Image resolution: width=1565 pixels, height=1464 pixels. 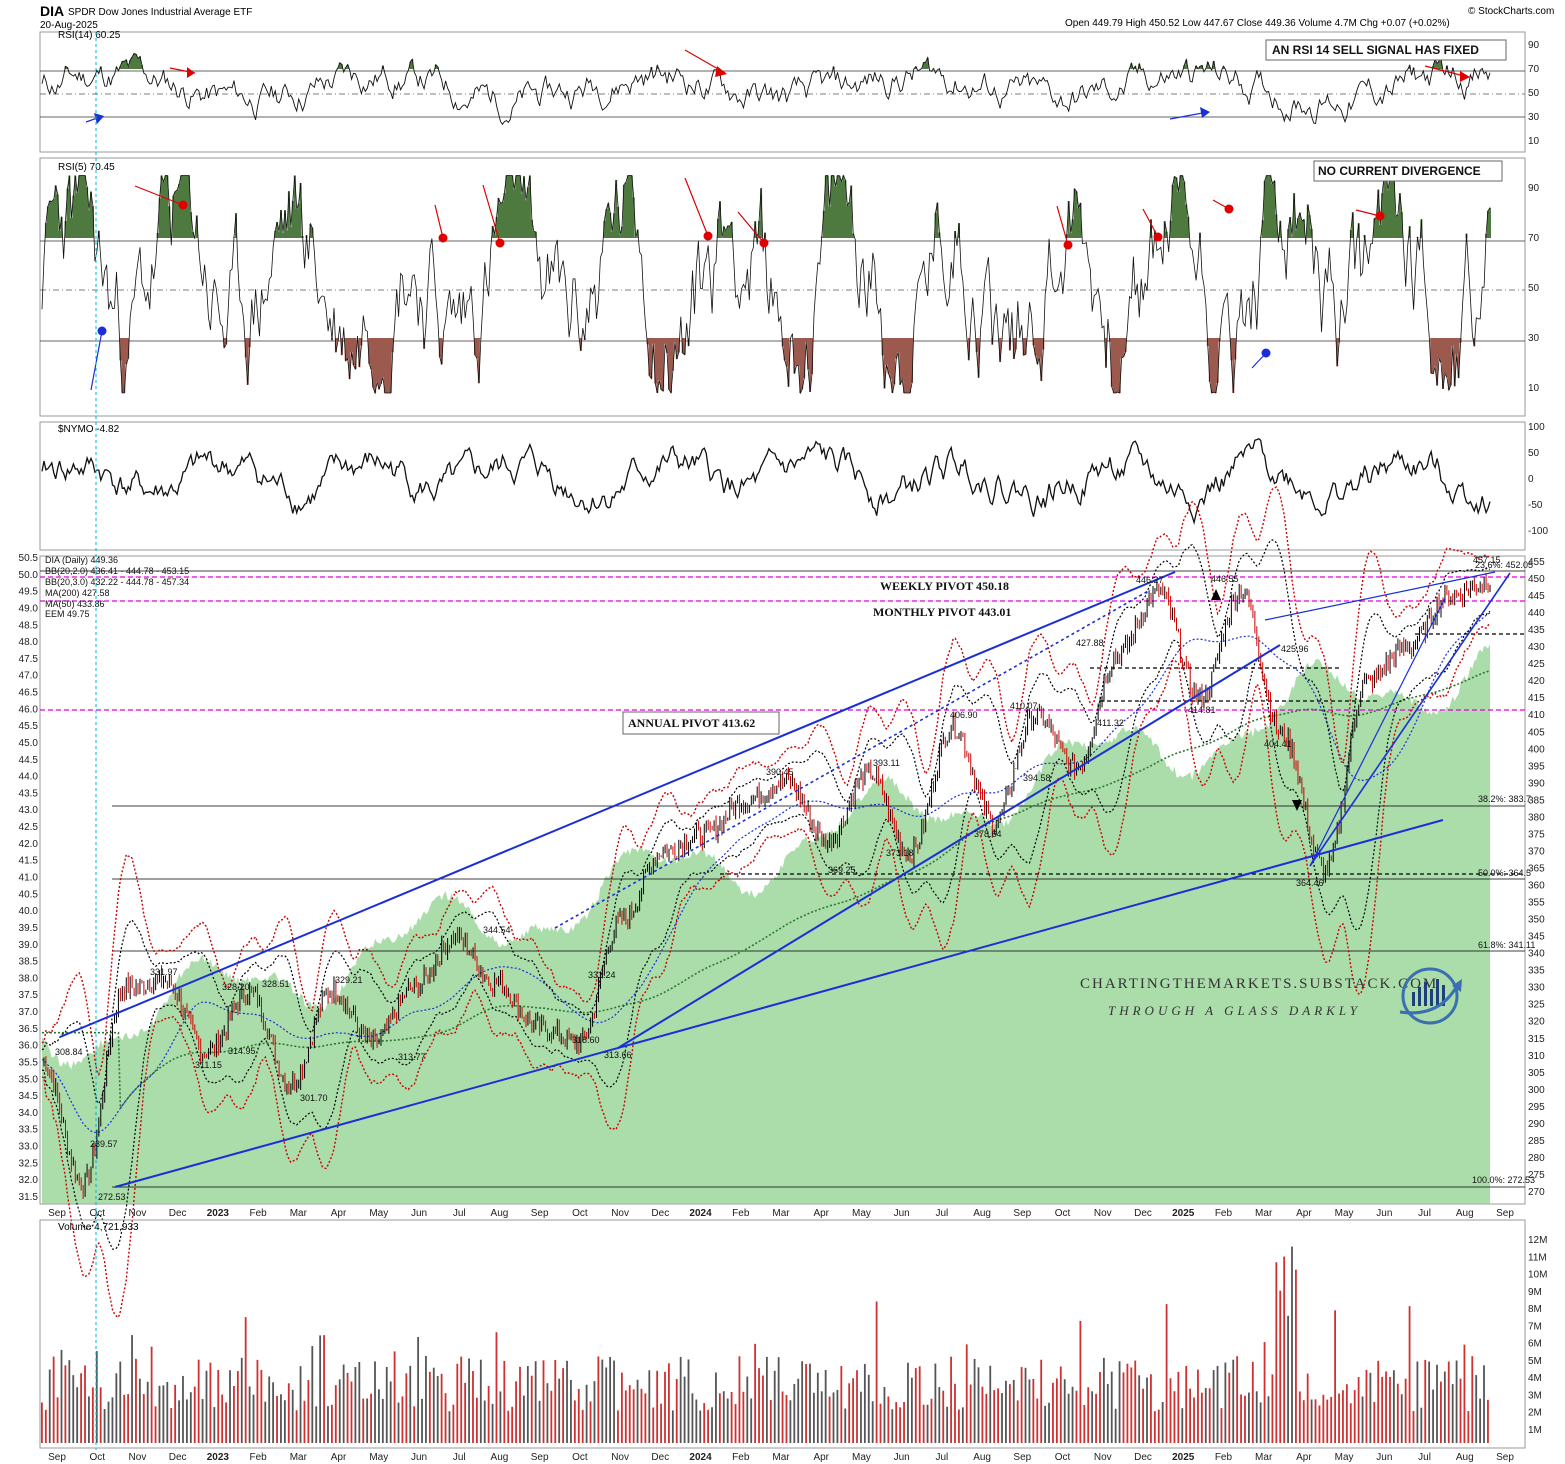 I want to click on nymo-axis: 100 50 0 -50 -100, so click(x=1538, y=479).